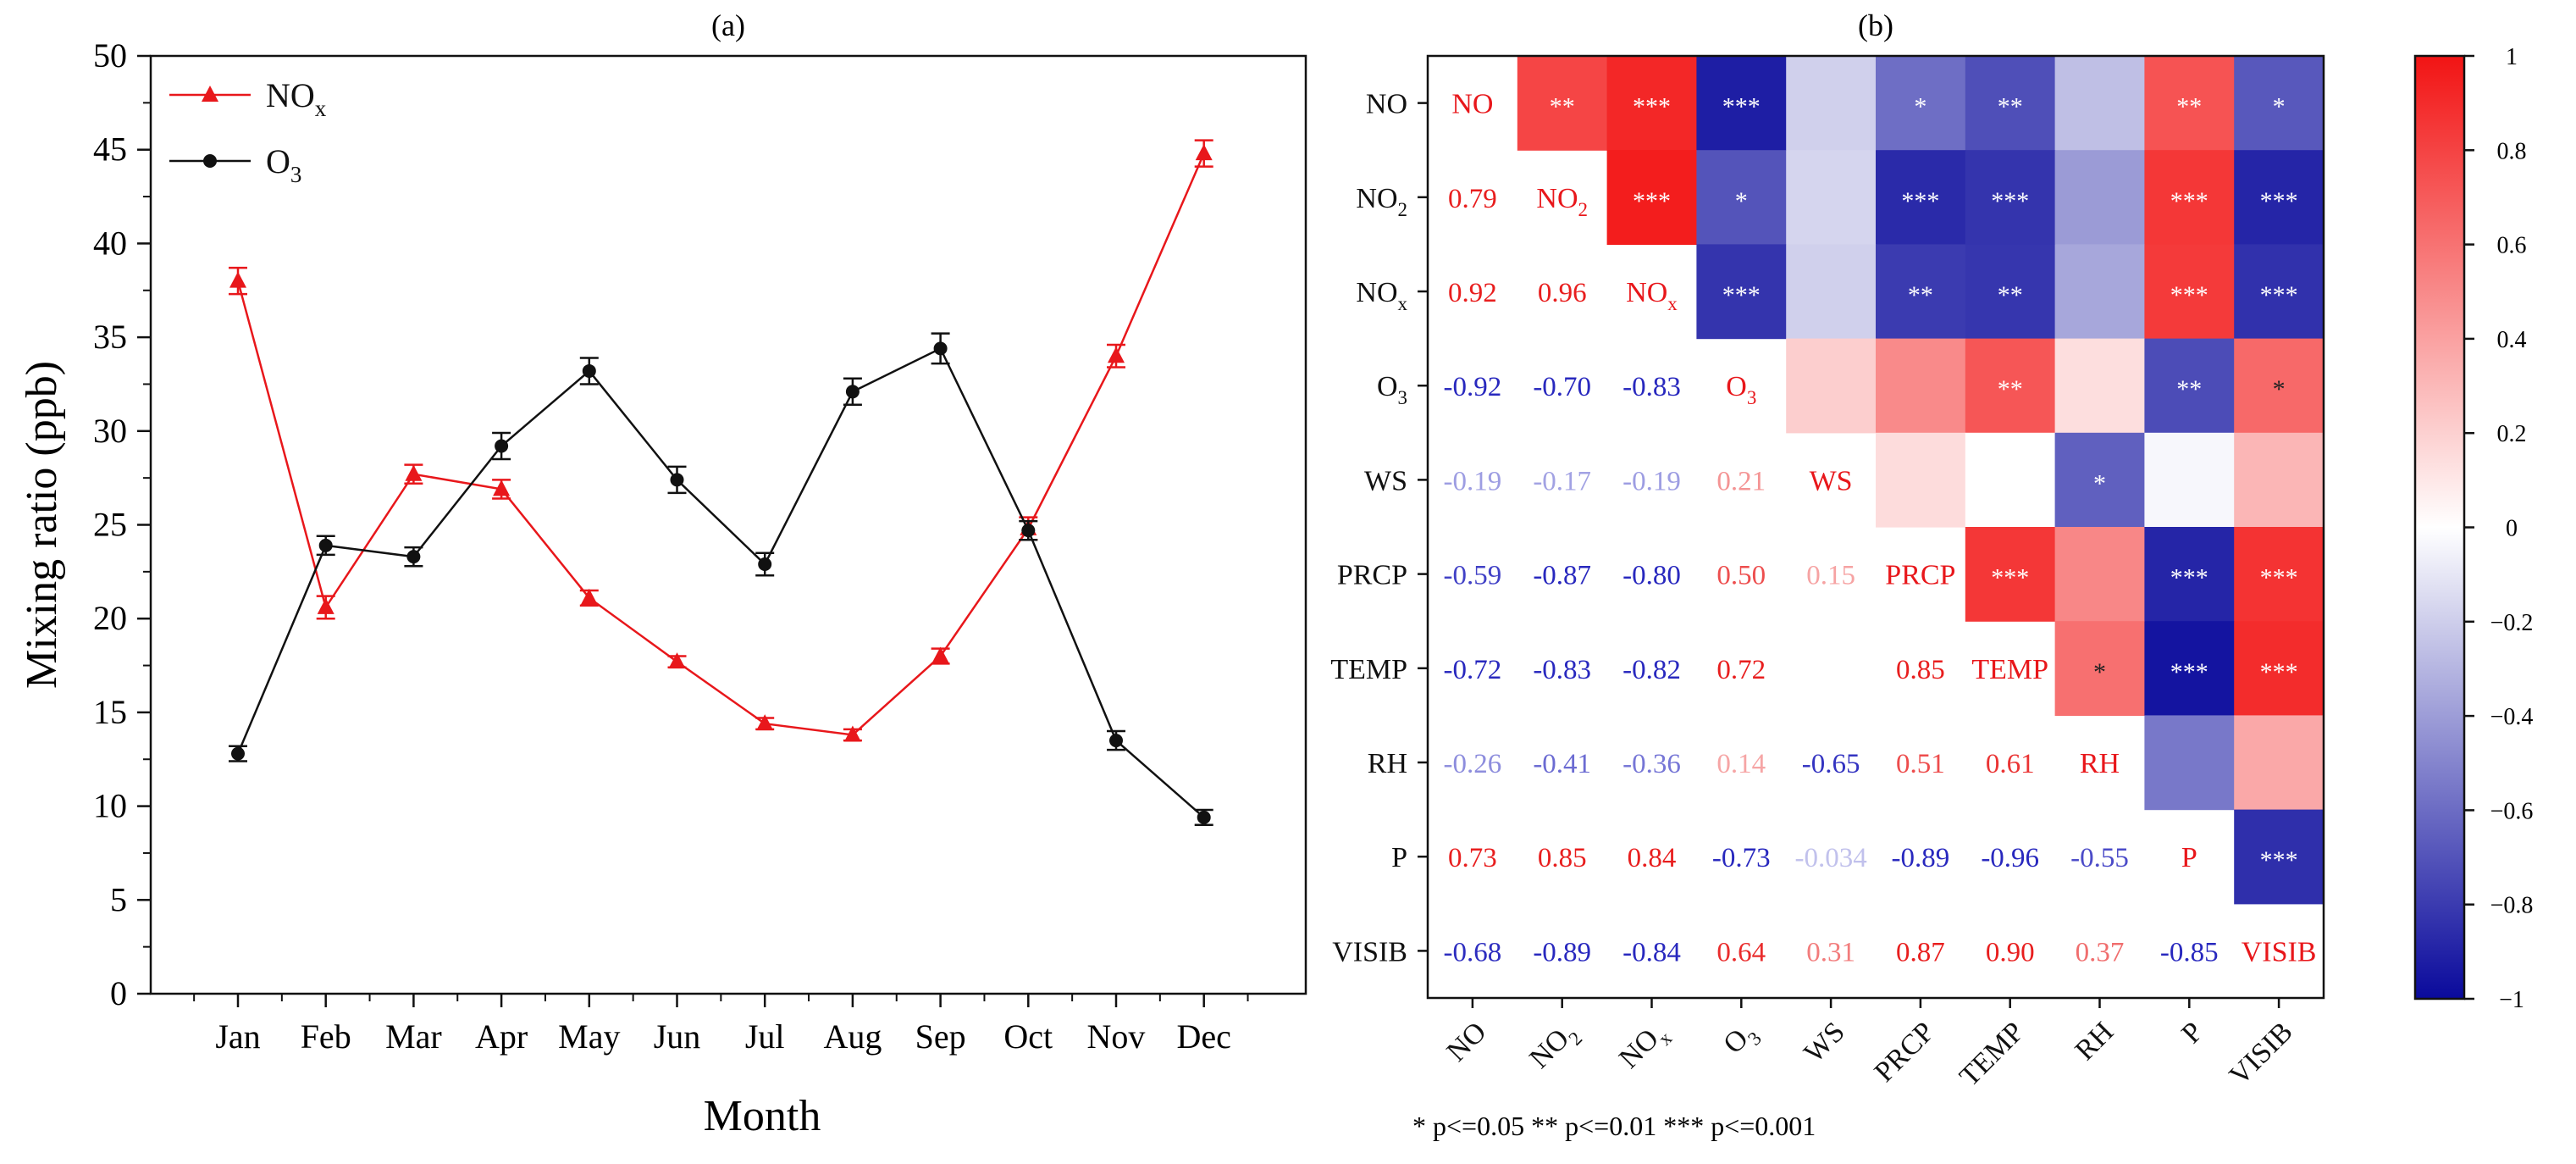 The height and width of the screenshot is (1164, 2576). I want to click on correlation-value: -0.73, so click(1742, 858).